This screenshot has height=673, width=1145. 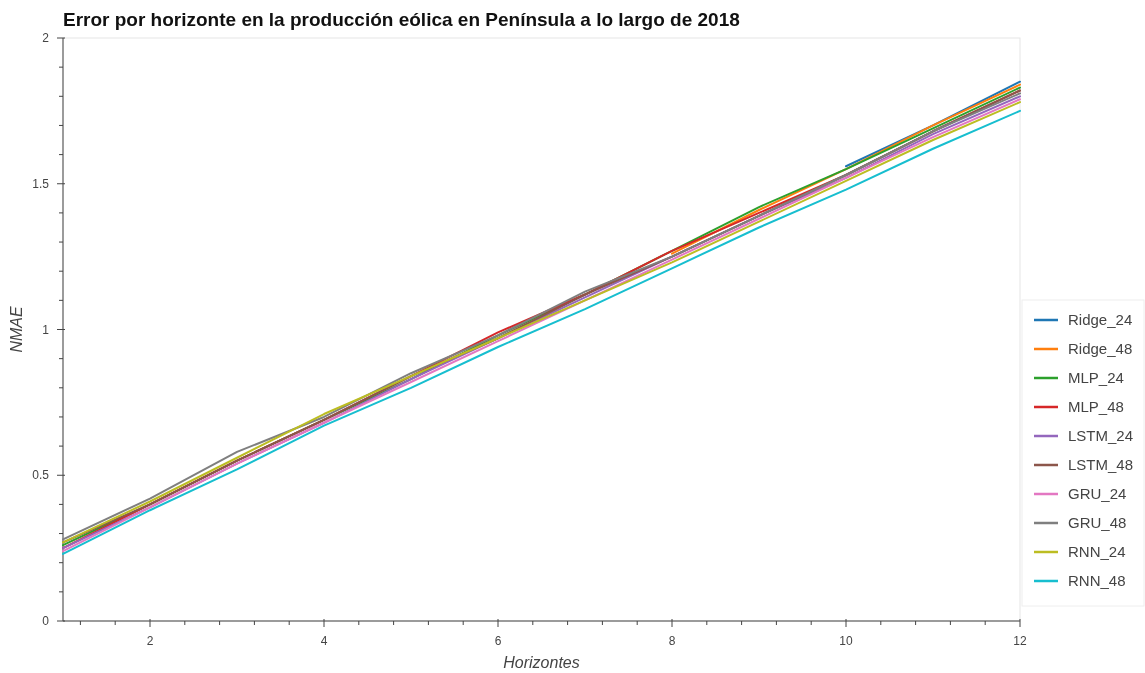 What do you see at coordinates (1097, 523) in the screenshot?
I see `legend-label: GRU_48` at bounding box center [1097, 523].